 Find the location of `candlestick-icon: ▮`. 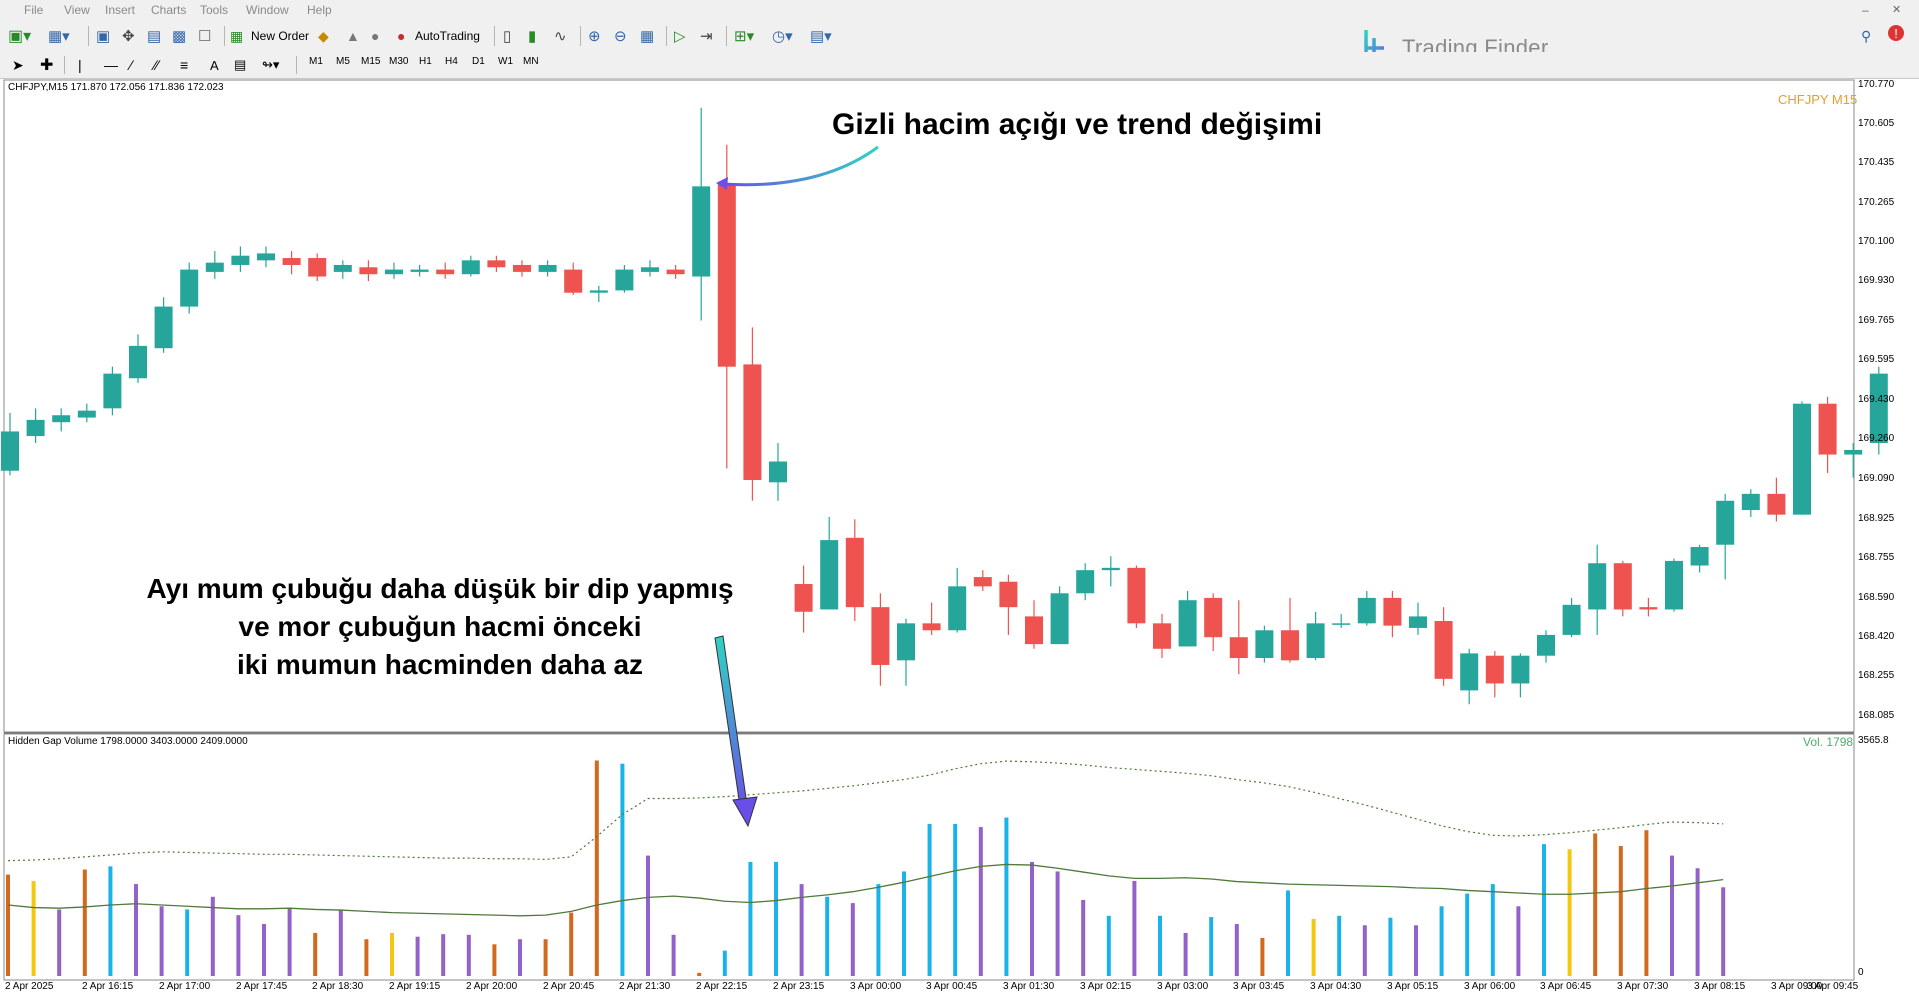

candlestick-icon: ▮ is located at coordinates (532, 36).